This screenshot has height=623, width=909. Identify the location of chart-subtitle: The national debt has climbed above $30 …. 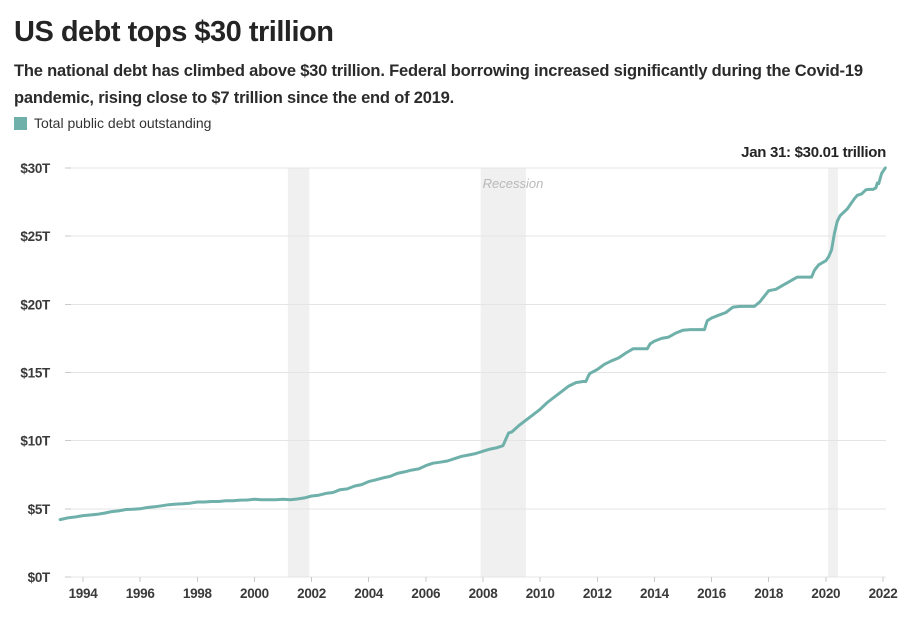
(438, 84).